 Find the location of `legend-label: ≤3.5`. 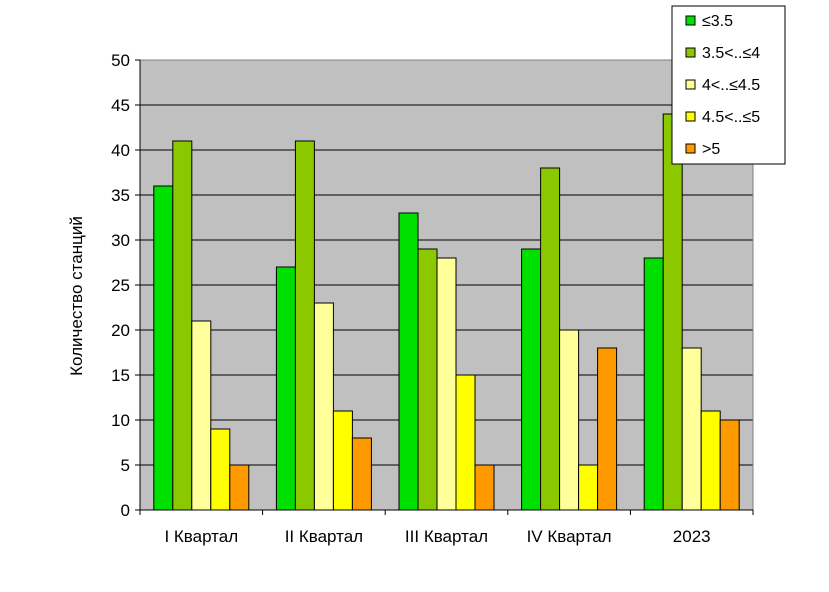

legend-label: ≤3.5 is located at coordinates (717, 21).